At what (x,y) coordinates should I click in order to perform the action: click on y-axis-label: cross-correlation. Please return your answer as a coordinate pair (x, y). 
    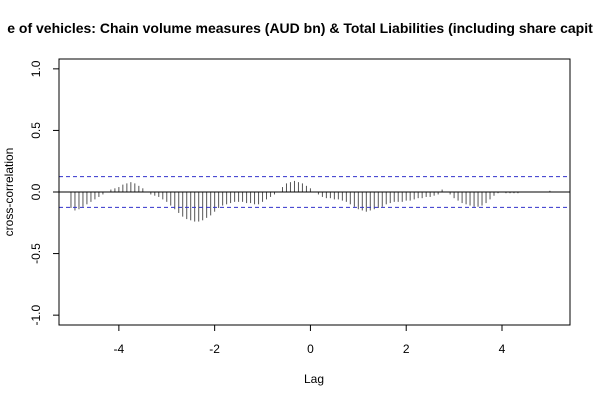
    Looking at the image, I should click on (9, 192).